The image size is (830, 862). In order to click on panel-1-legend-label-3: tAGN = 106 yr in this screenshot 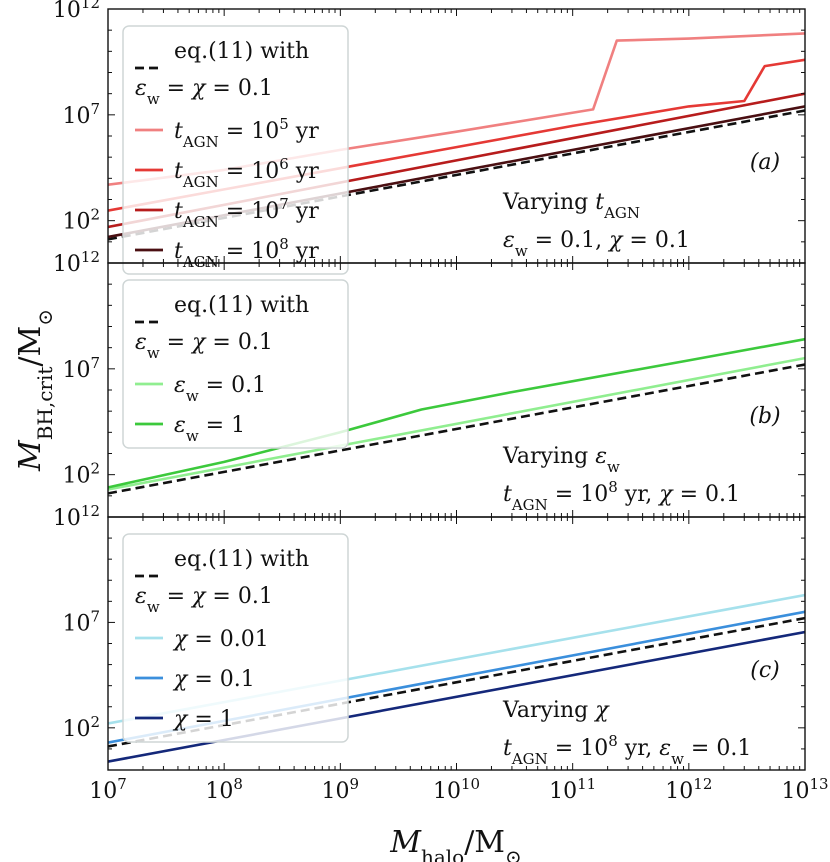, I will do `click(246, 173)`.